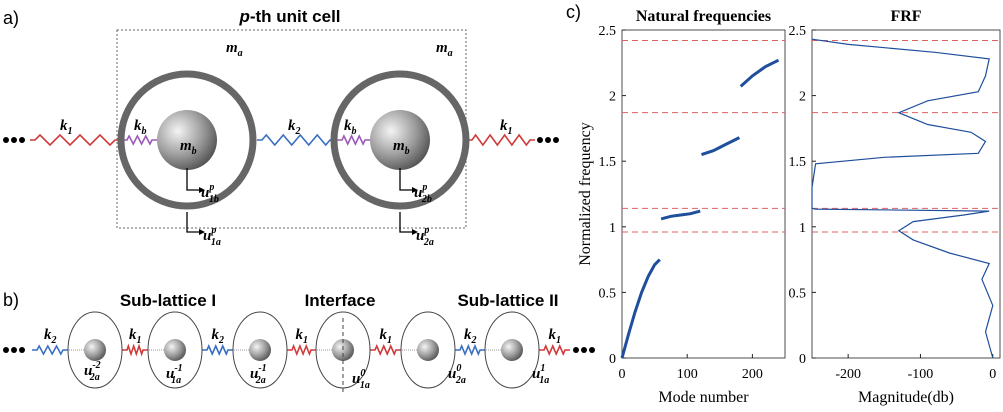 The image size is (1003, 412). What do you see at coordinates (906, 397) in the screenshot?
I see `x-axis-label: Magnitude(db)` at bounding box center [906, 397].